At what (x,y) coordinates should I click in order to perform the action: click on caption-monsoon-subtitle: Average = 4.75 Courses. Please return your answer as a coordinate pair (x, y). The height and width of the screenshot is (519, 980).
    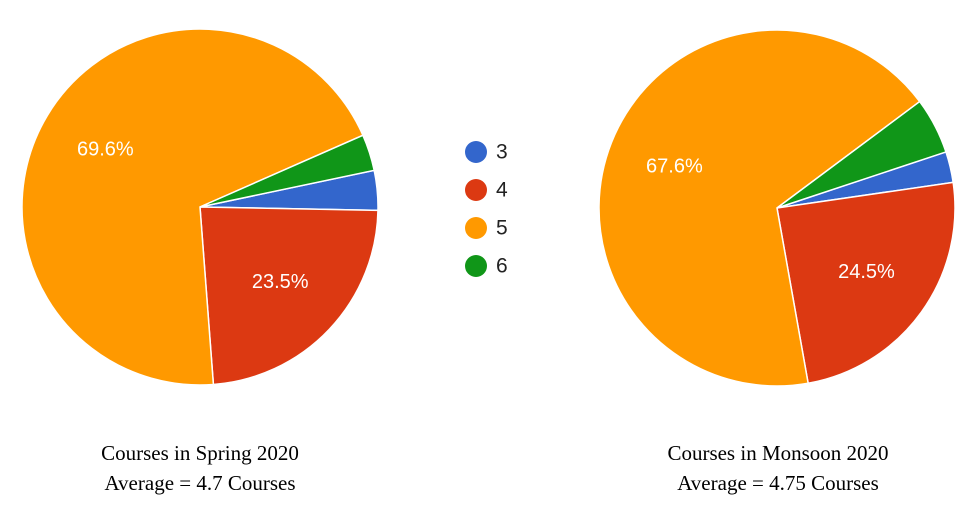
    Looking at the image, I should click on (778, 483).